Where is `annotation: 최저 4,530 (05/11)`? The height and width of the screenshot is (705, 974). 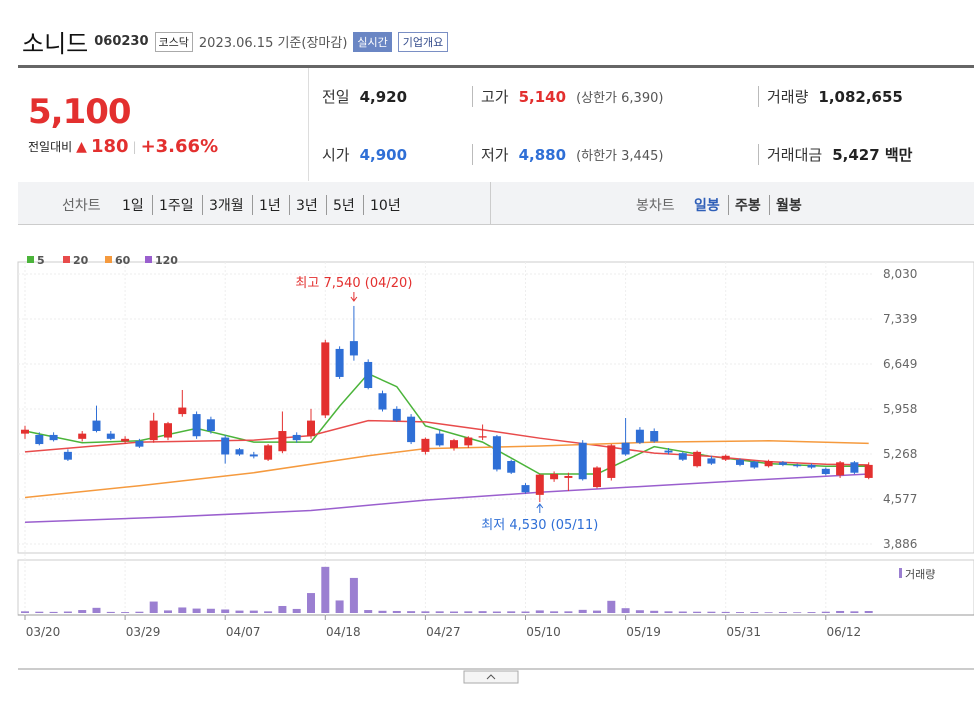
annotation: 최저 4,530 (05/11) is located at coordinates (539, 525).